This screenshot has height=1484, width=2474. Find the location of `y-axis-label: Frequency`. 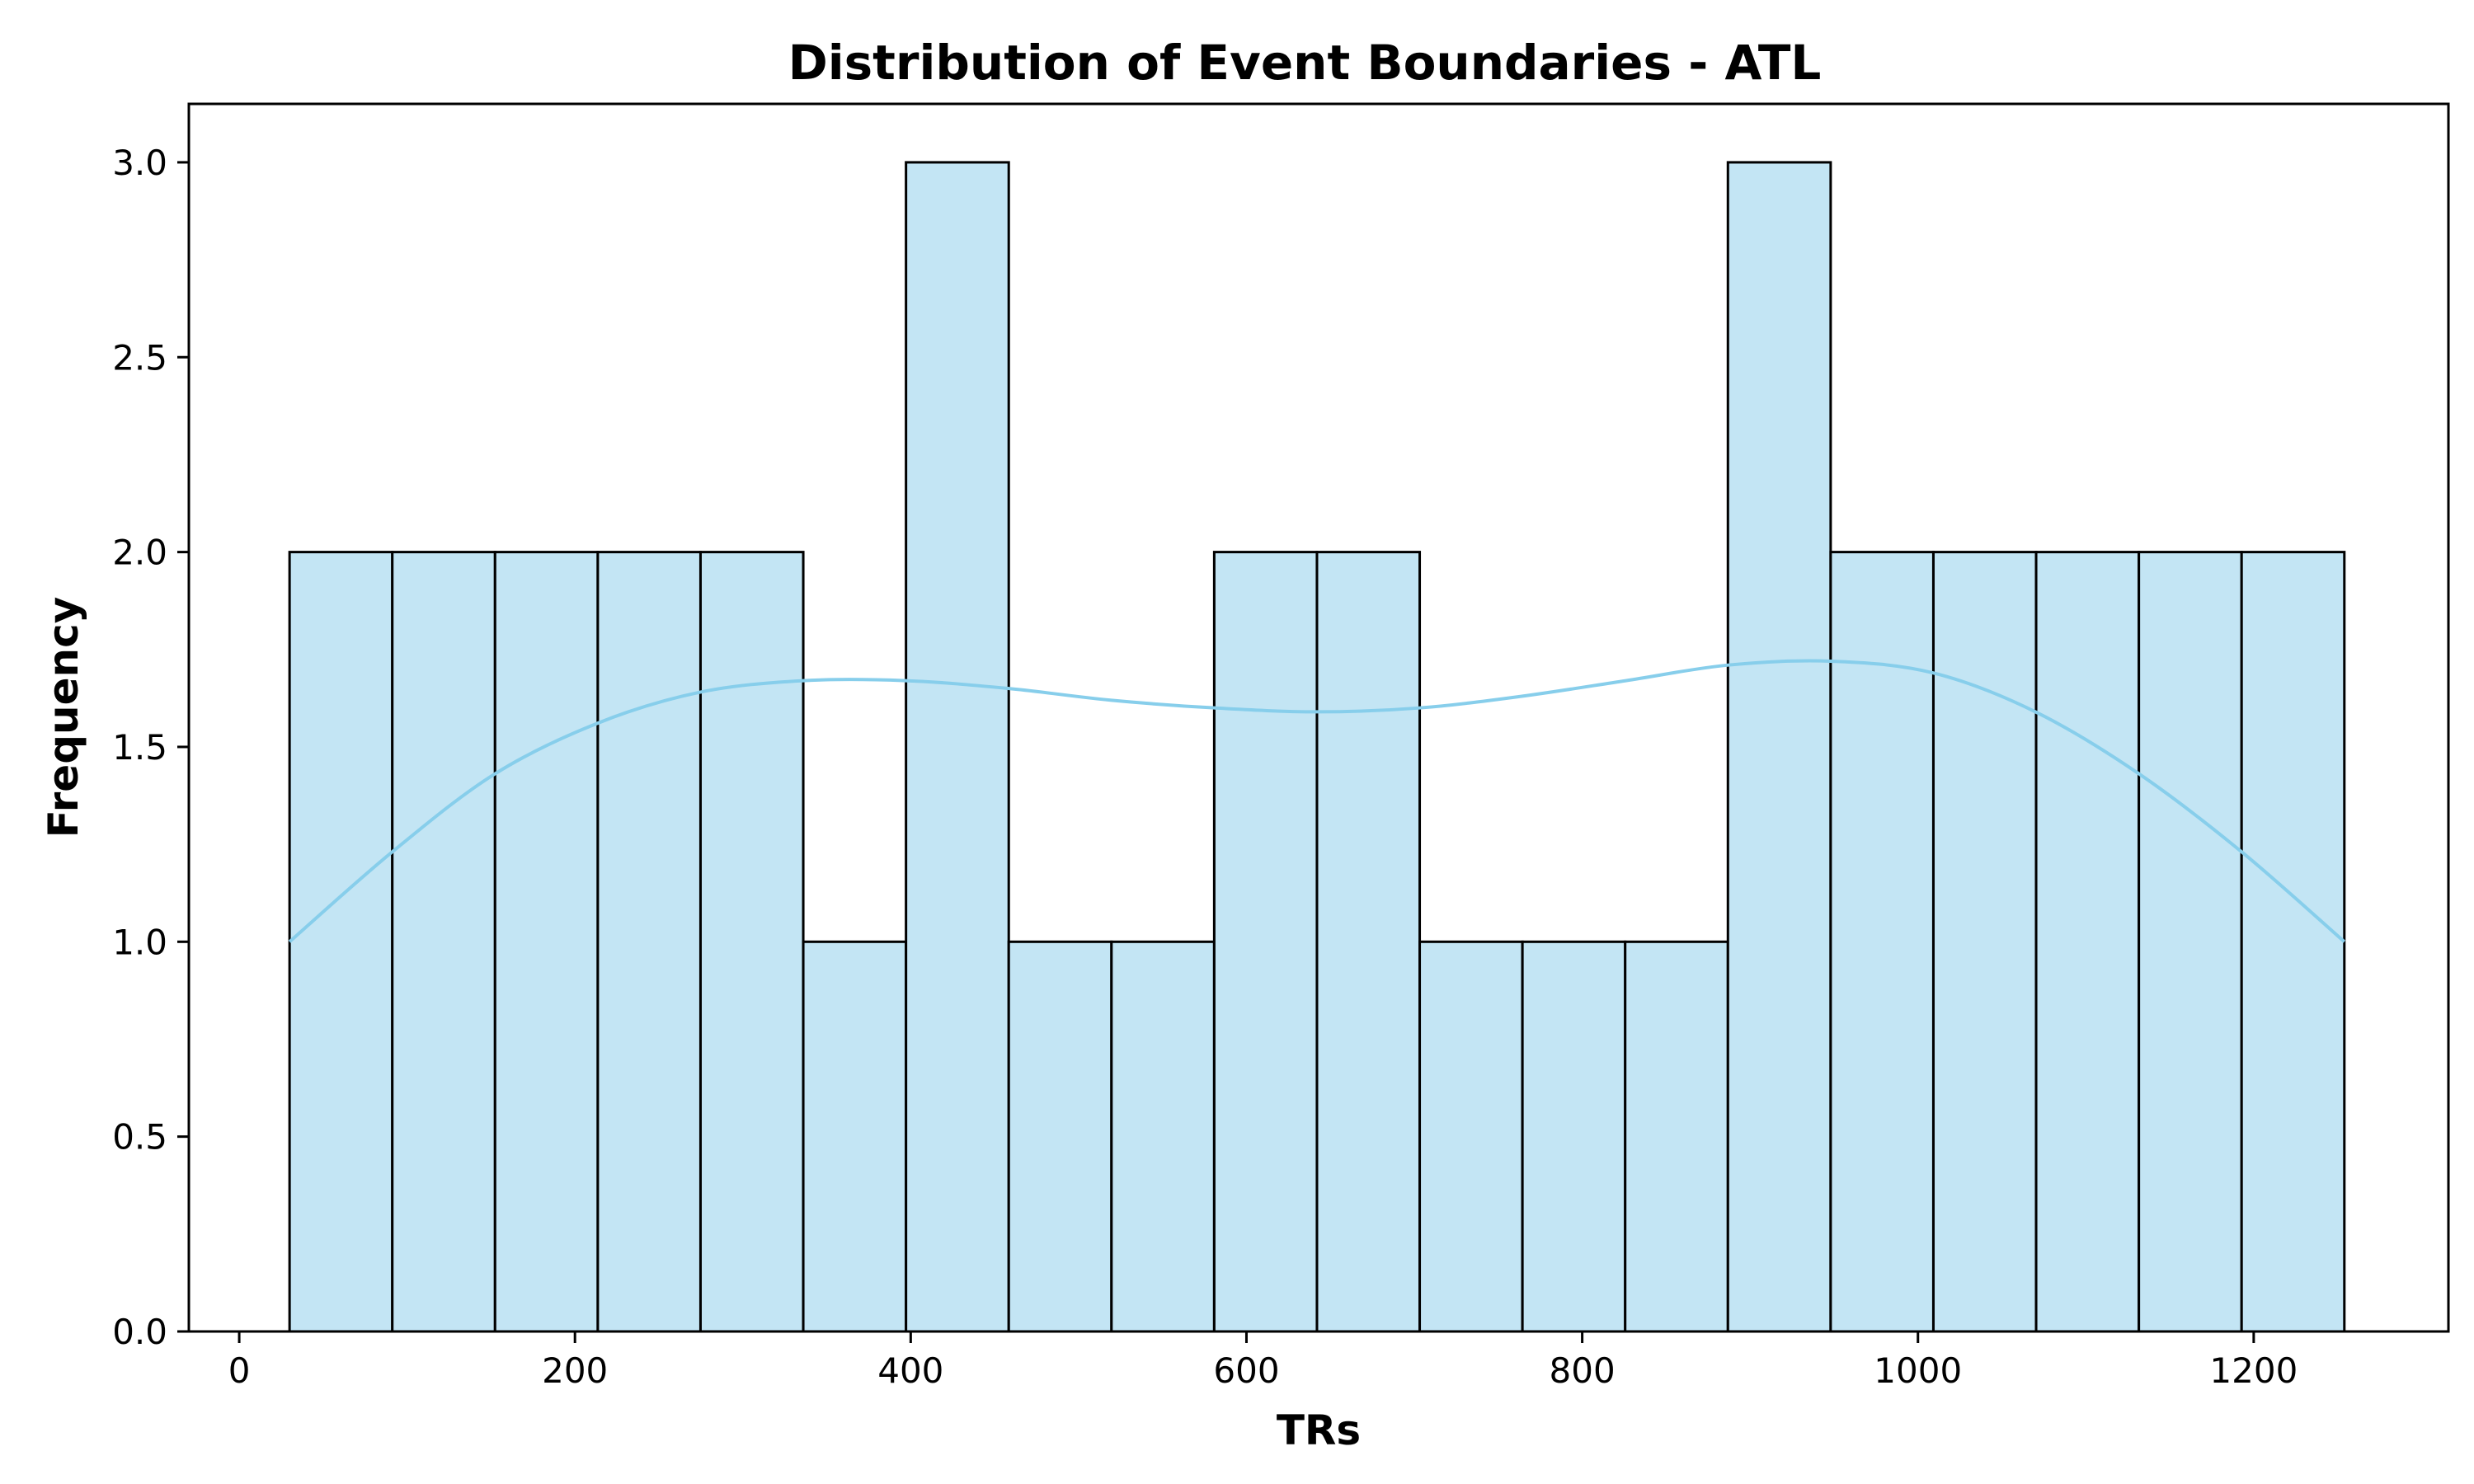

y-axis-label: Frequency is located at coordinates (63, 717).